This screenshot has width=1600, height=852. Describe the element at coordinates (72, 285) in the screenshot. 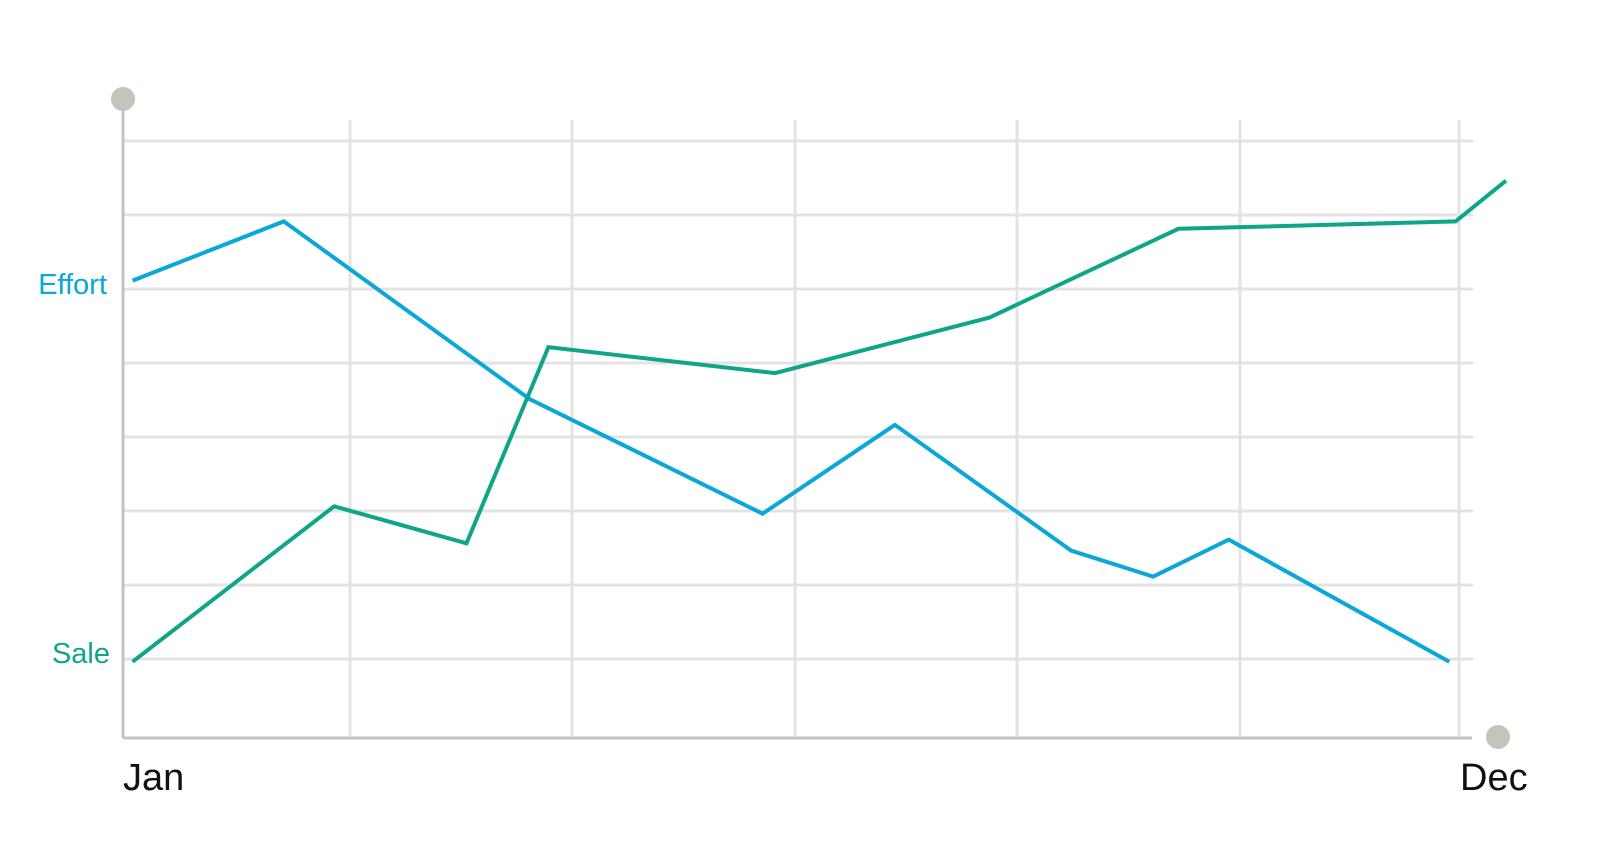

I see `series-label-effort: Effort` at that location.